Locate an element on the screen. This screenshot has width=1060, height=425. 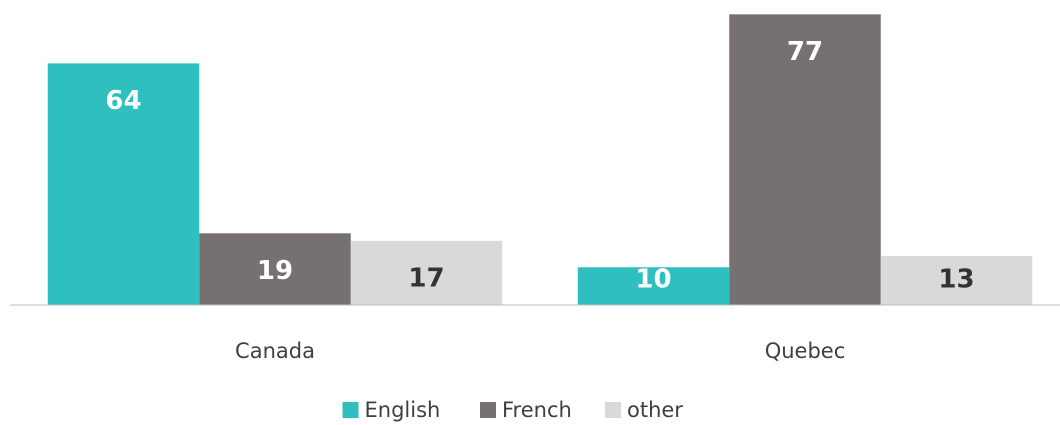
legend-label: English is located at coordinates (403, 410).